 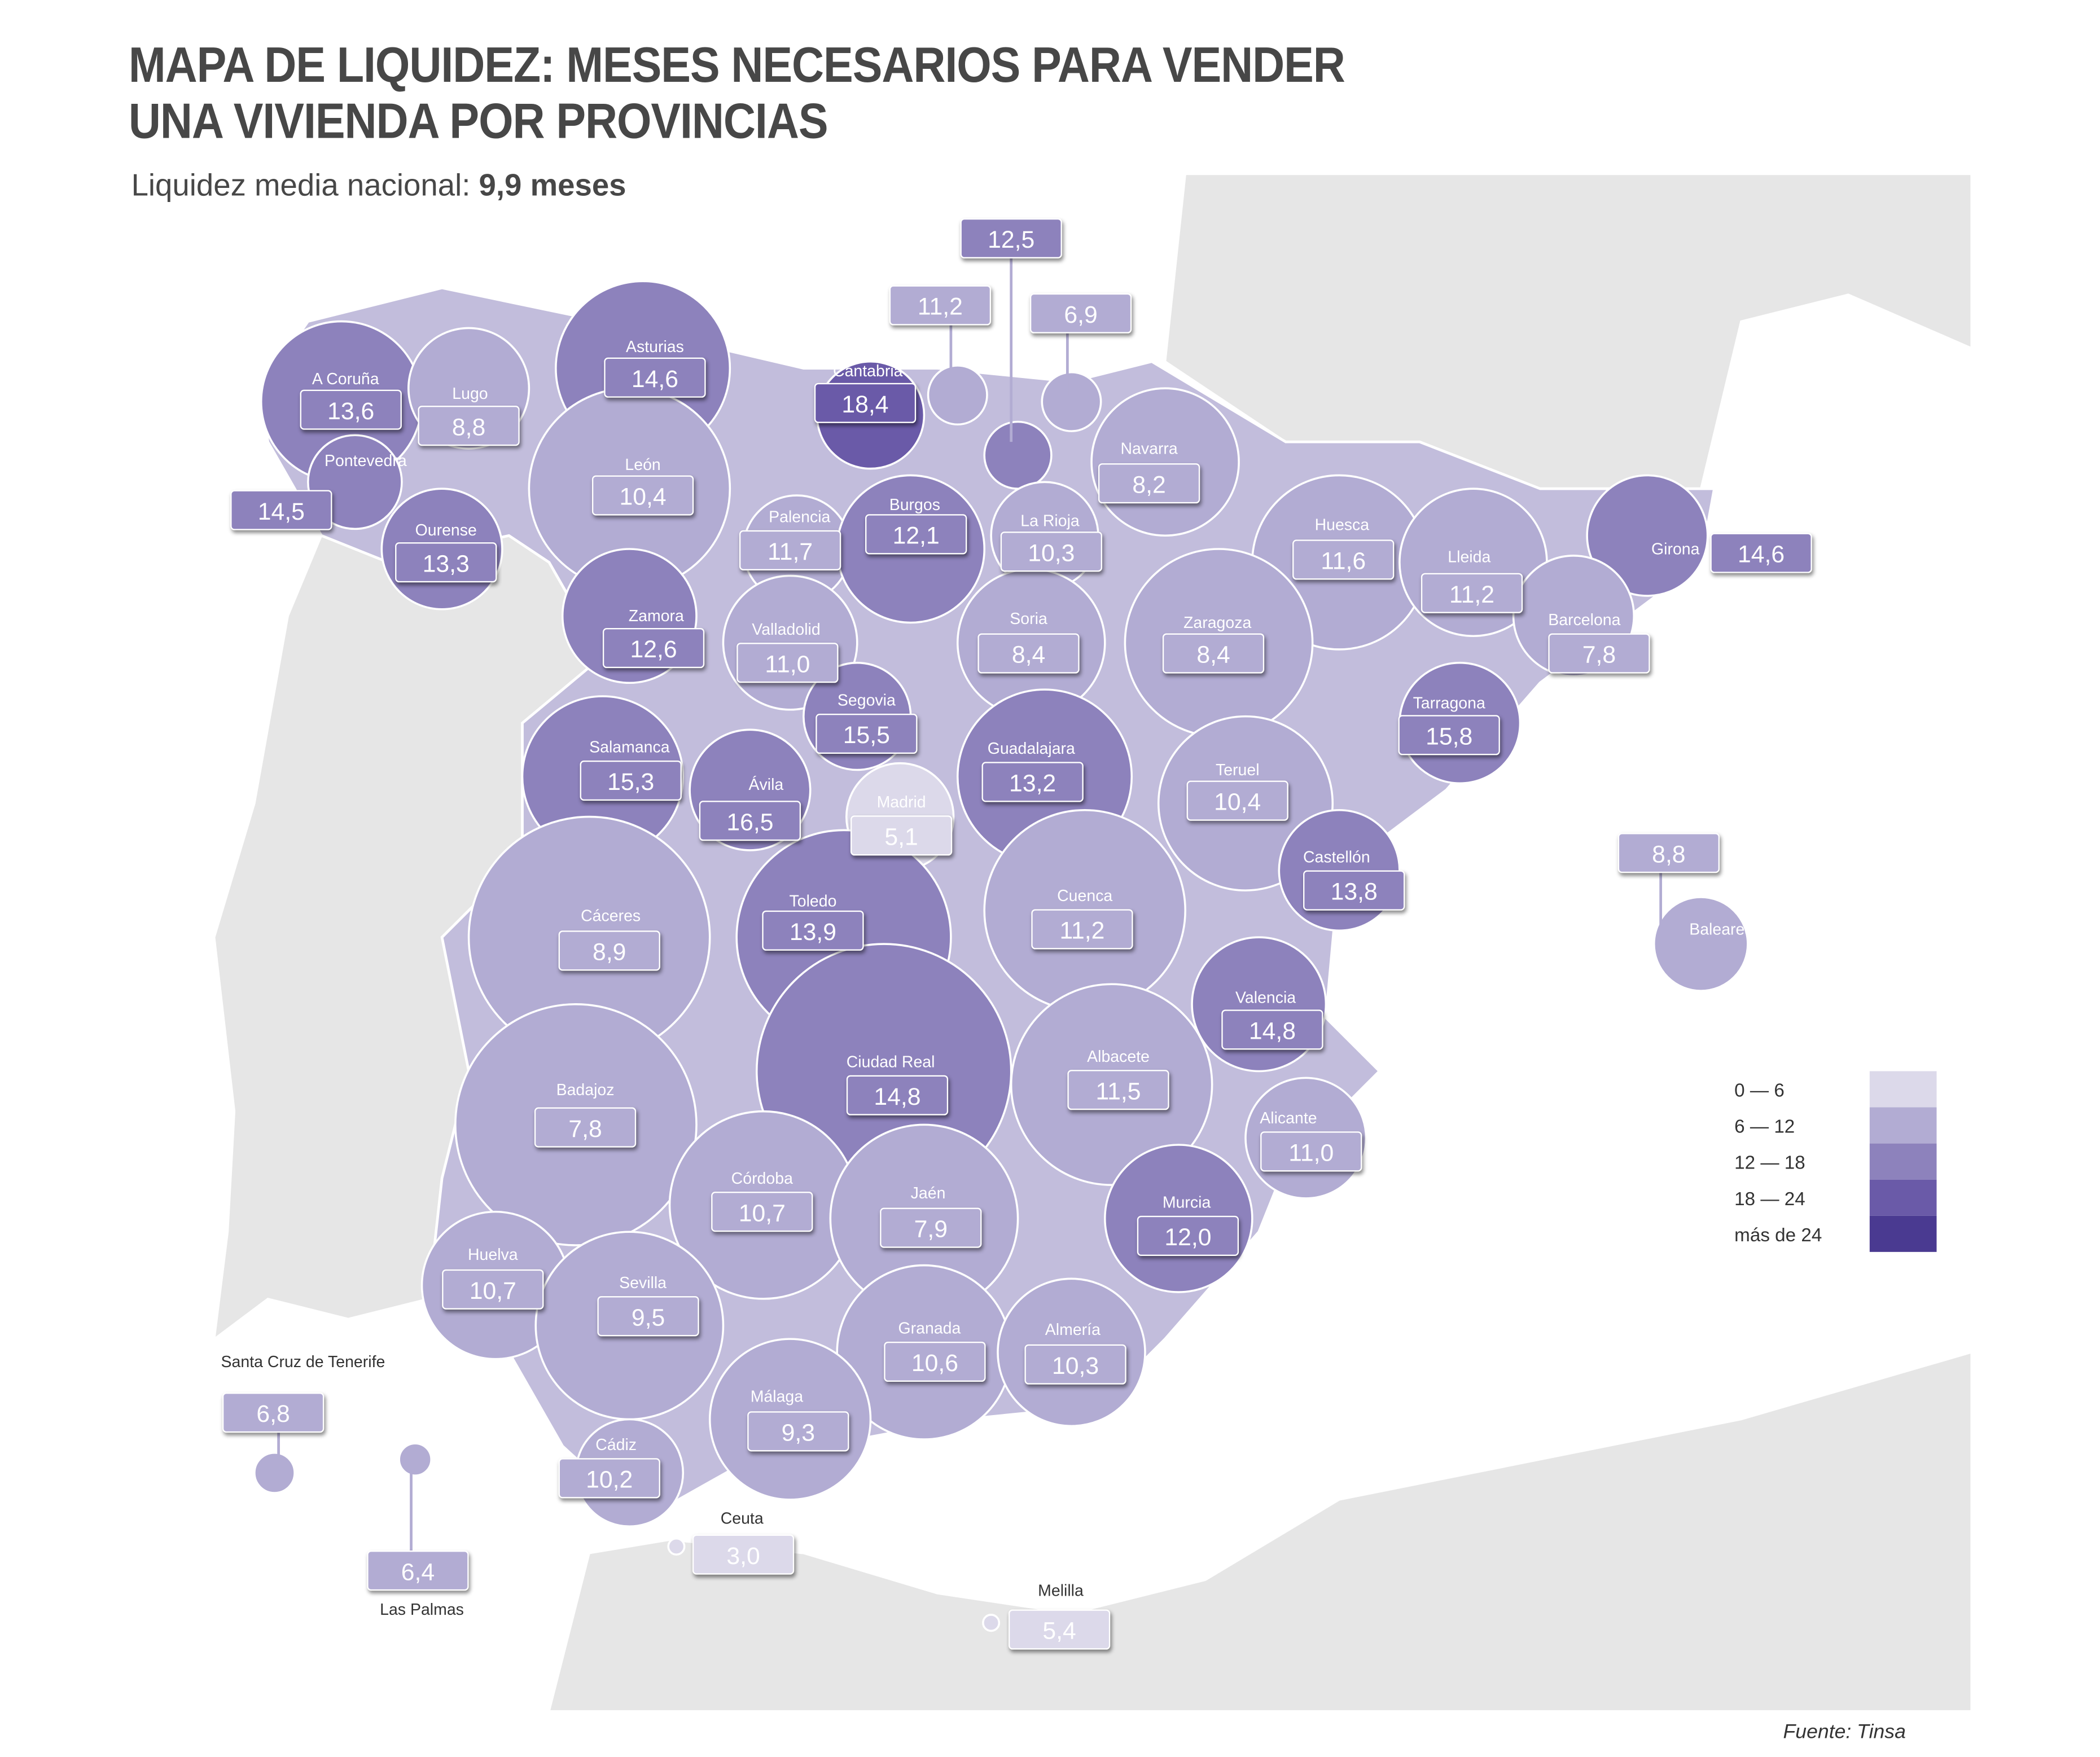 I want to click on province-name: Zaragoza, so click(x=1217, y=622).